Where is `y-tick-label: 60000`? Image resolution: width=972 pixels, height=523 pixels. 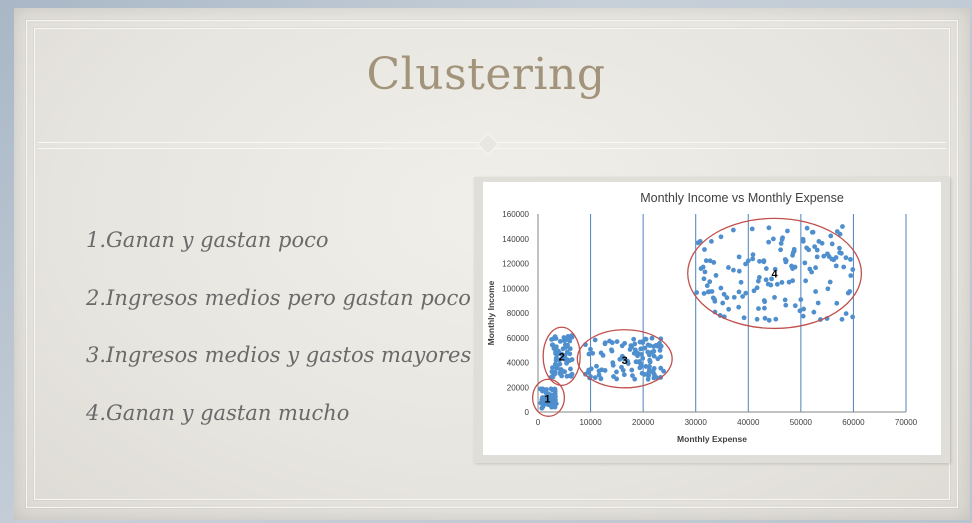
y-tick-label: 60000 is located at coordinates (518, 338).